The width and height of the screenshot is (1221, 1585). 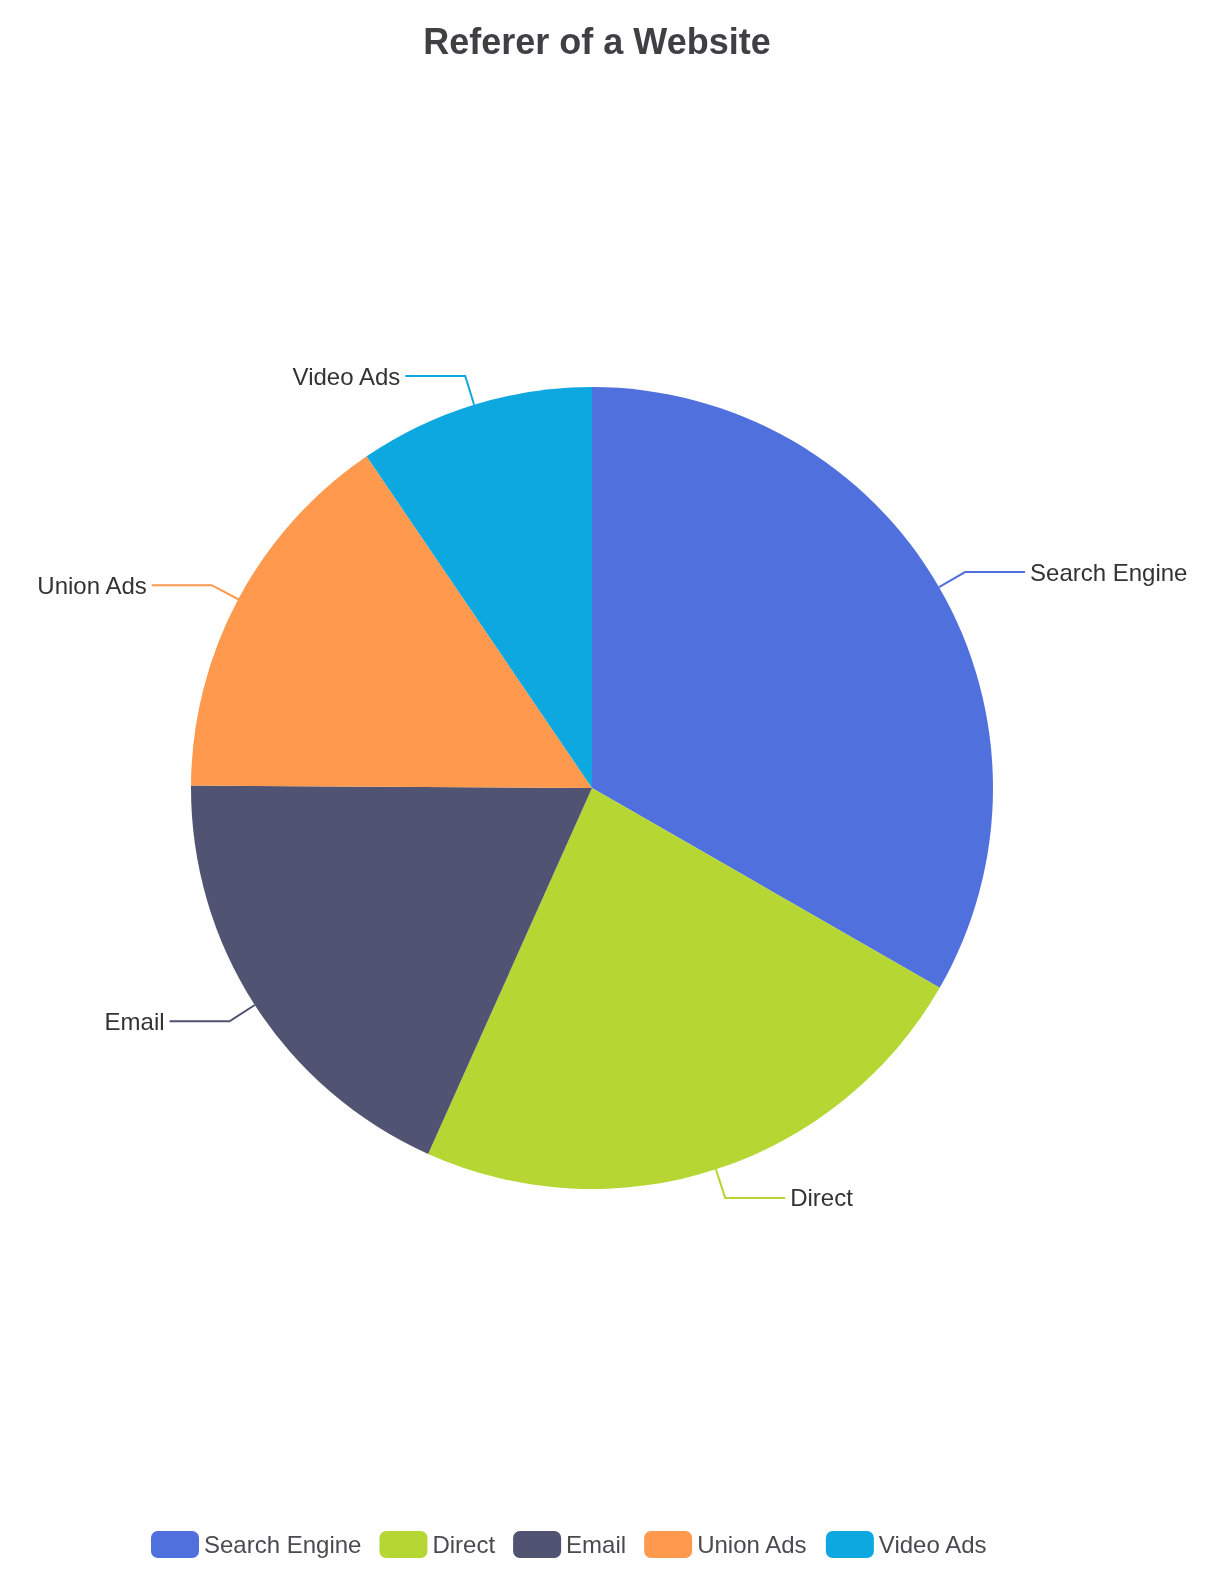 What do you see at coordinates (346, 376) in the screenshot?
I see `slice-label: Video Ads` at bounding box center [346, 376].